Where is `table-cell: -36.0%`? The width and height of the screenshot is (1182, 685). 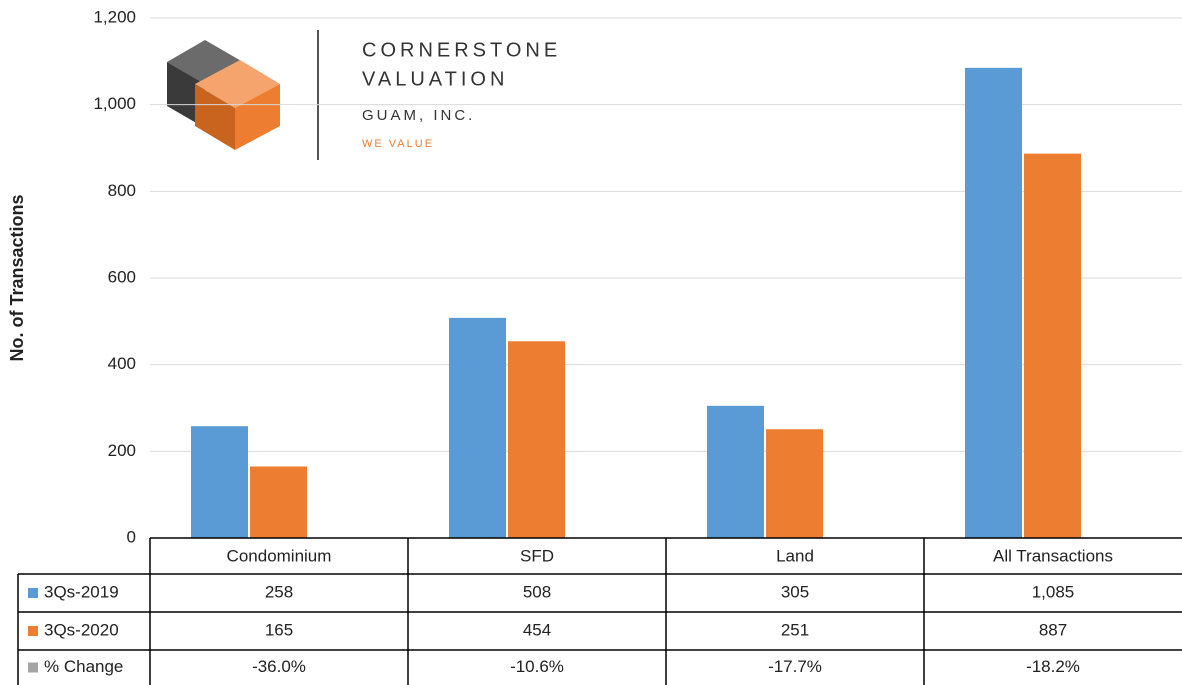
table-cell: -36.0% is located at coordinates (279, 666).